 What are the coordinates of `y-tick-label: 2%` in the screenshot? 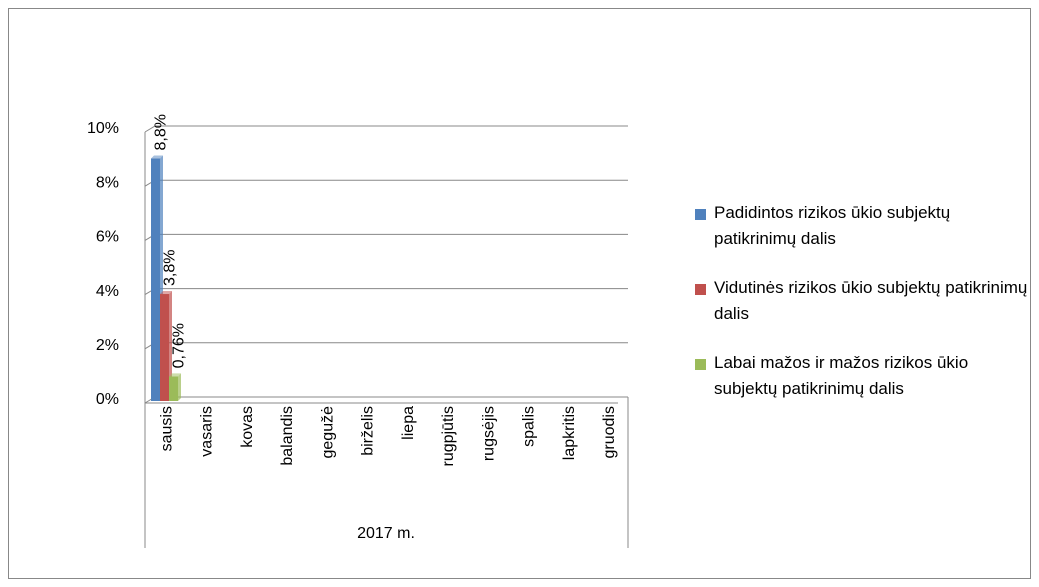 It's located at (107, 345).